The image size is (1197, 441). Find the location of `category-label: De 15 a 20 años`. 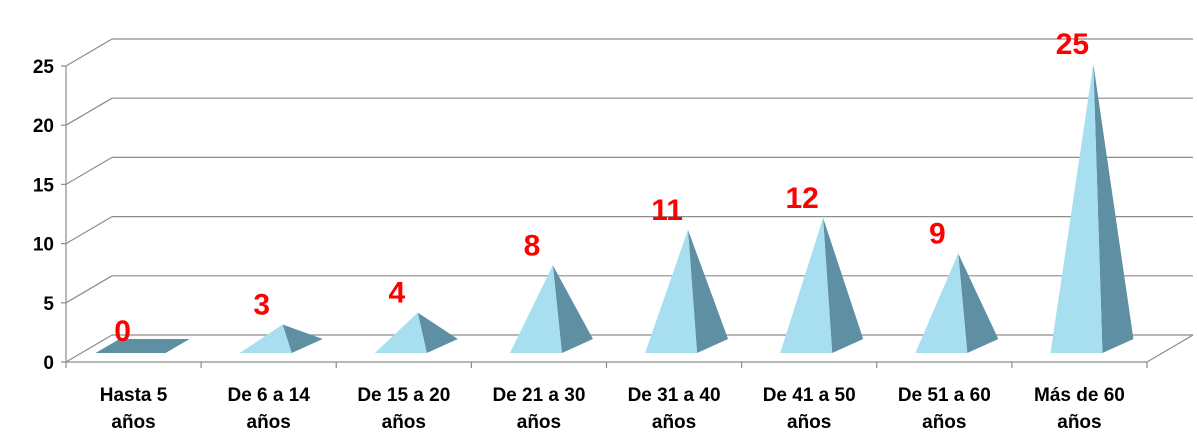

category-label: De 15 a 20 años is located at coordinates (403, 409).